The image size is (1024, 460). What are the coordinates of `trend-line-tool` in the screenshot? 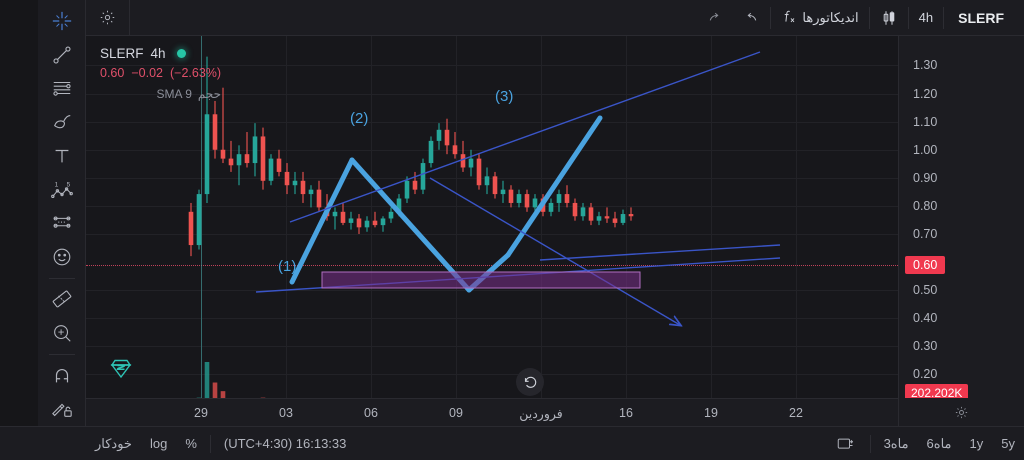 It's located at (62, 55).